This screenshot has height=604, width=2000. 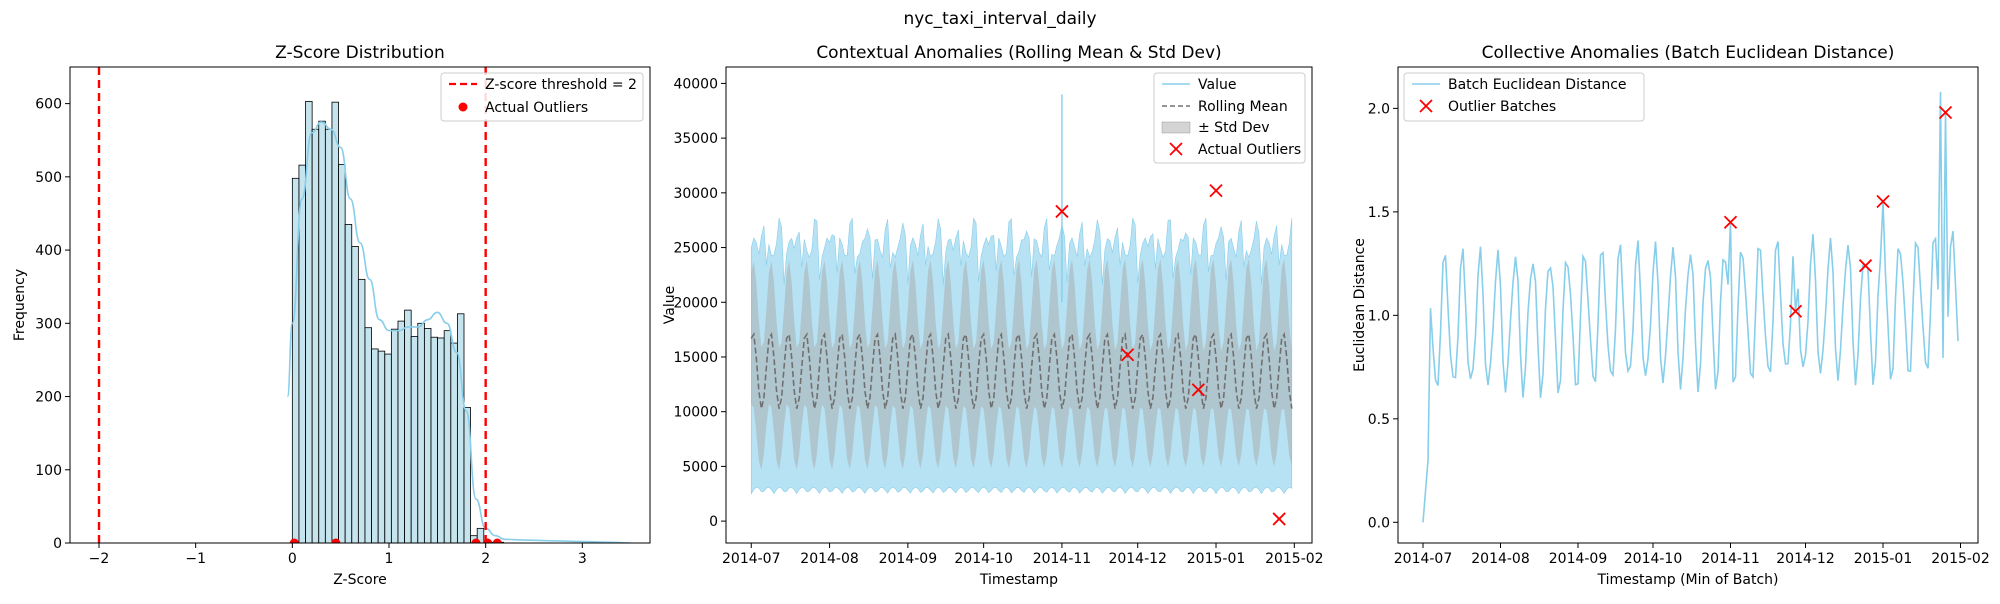 What do you see at coordinates (463, 107) in the screenshot?
I see `legend-outlier-dot` at bounding box center [463, 107].